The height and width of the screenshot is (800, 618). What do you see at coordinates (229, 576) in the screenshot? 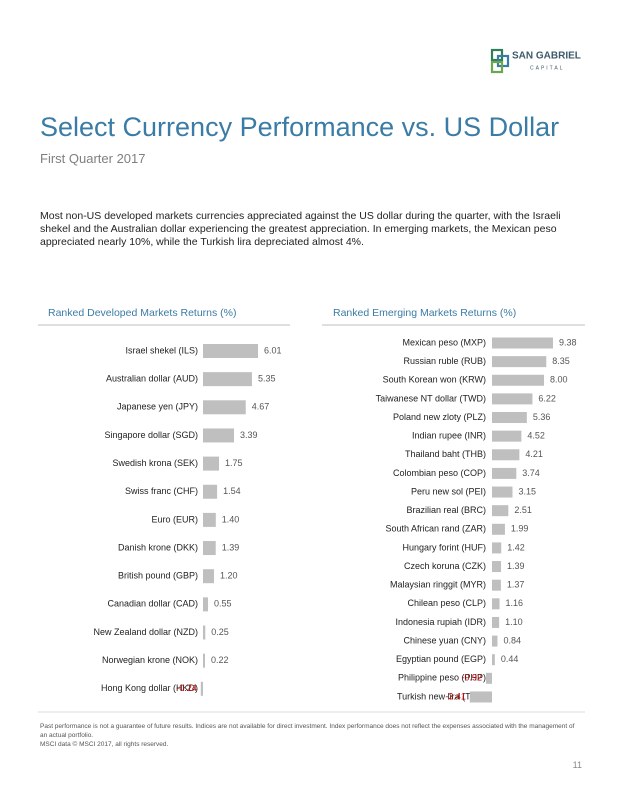
I see `value-label: 1.20` at bounding box center [229, 576].